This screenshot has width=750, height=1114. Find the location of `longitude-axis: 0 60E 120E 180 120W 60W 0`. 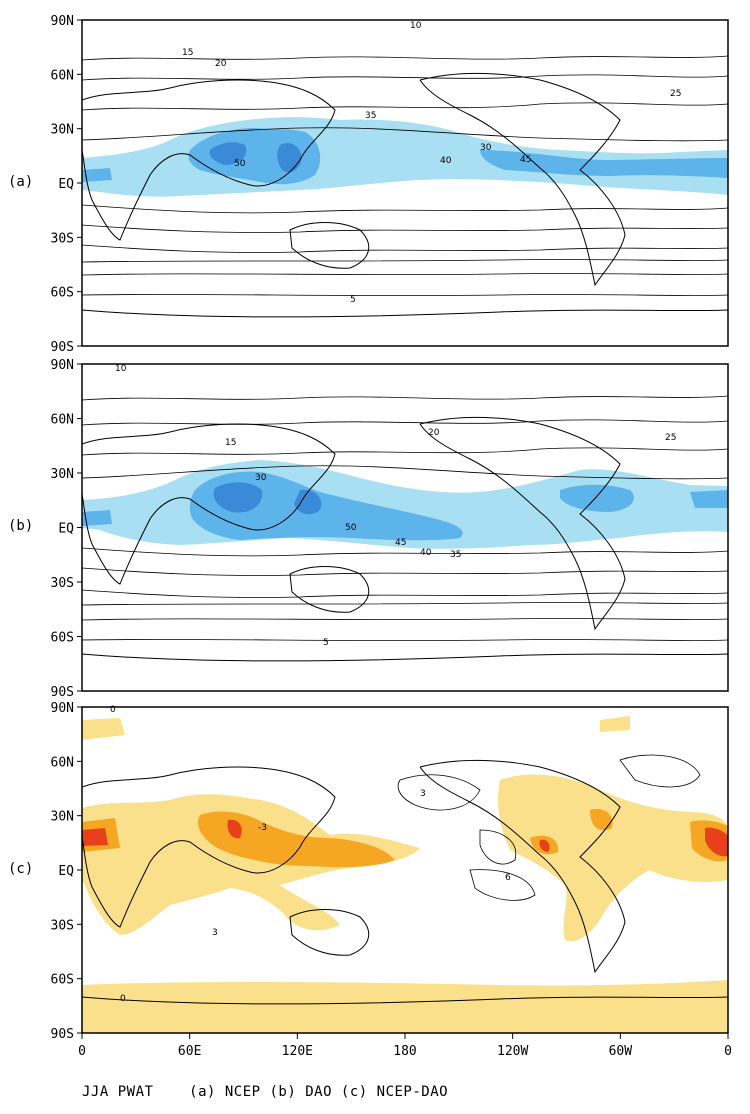

longitude-axis: 0 60E 120E 180 120W 60W 0 is located at coordinates (405, 1046).